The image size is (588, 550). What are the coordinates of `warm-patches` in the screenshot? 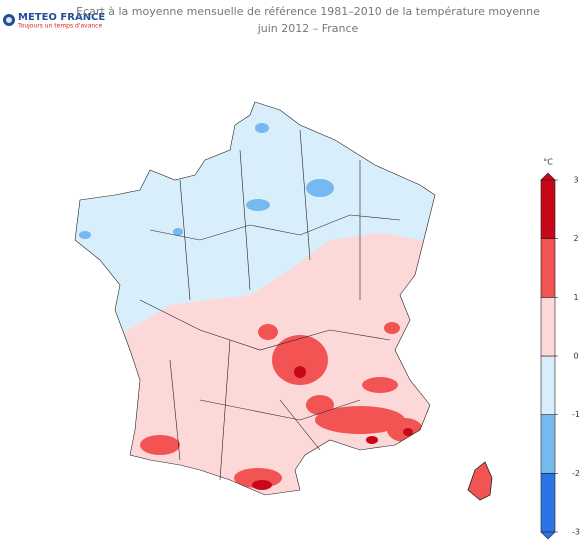 It's located at (281, 405).